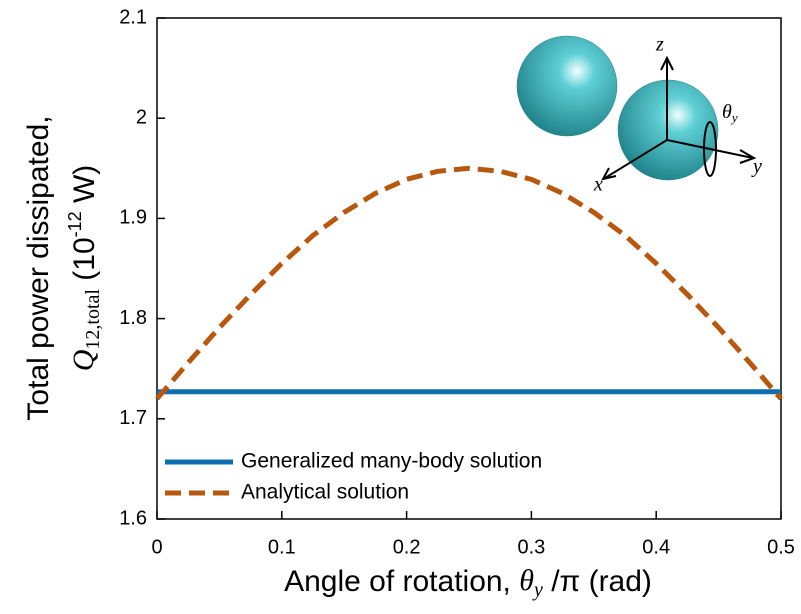 The image size is (801, 614). Describe the element at coordinates (133, 518) in the screenshot. I see `y-tick-label: 1.6` at that location.